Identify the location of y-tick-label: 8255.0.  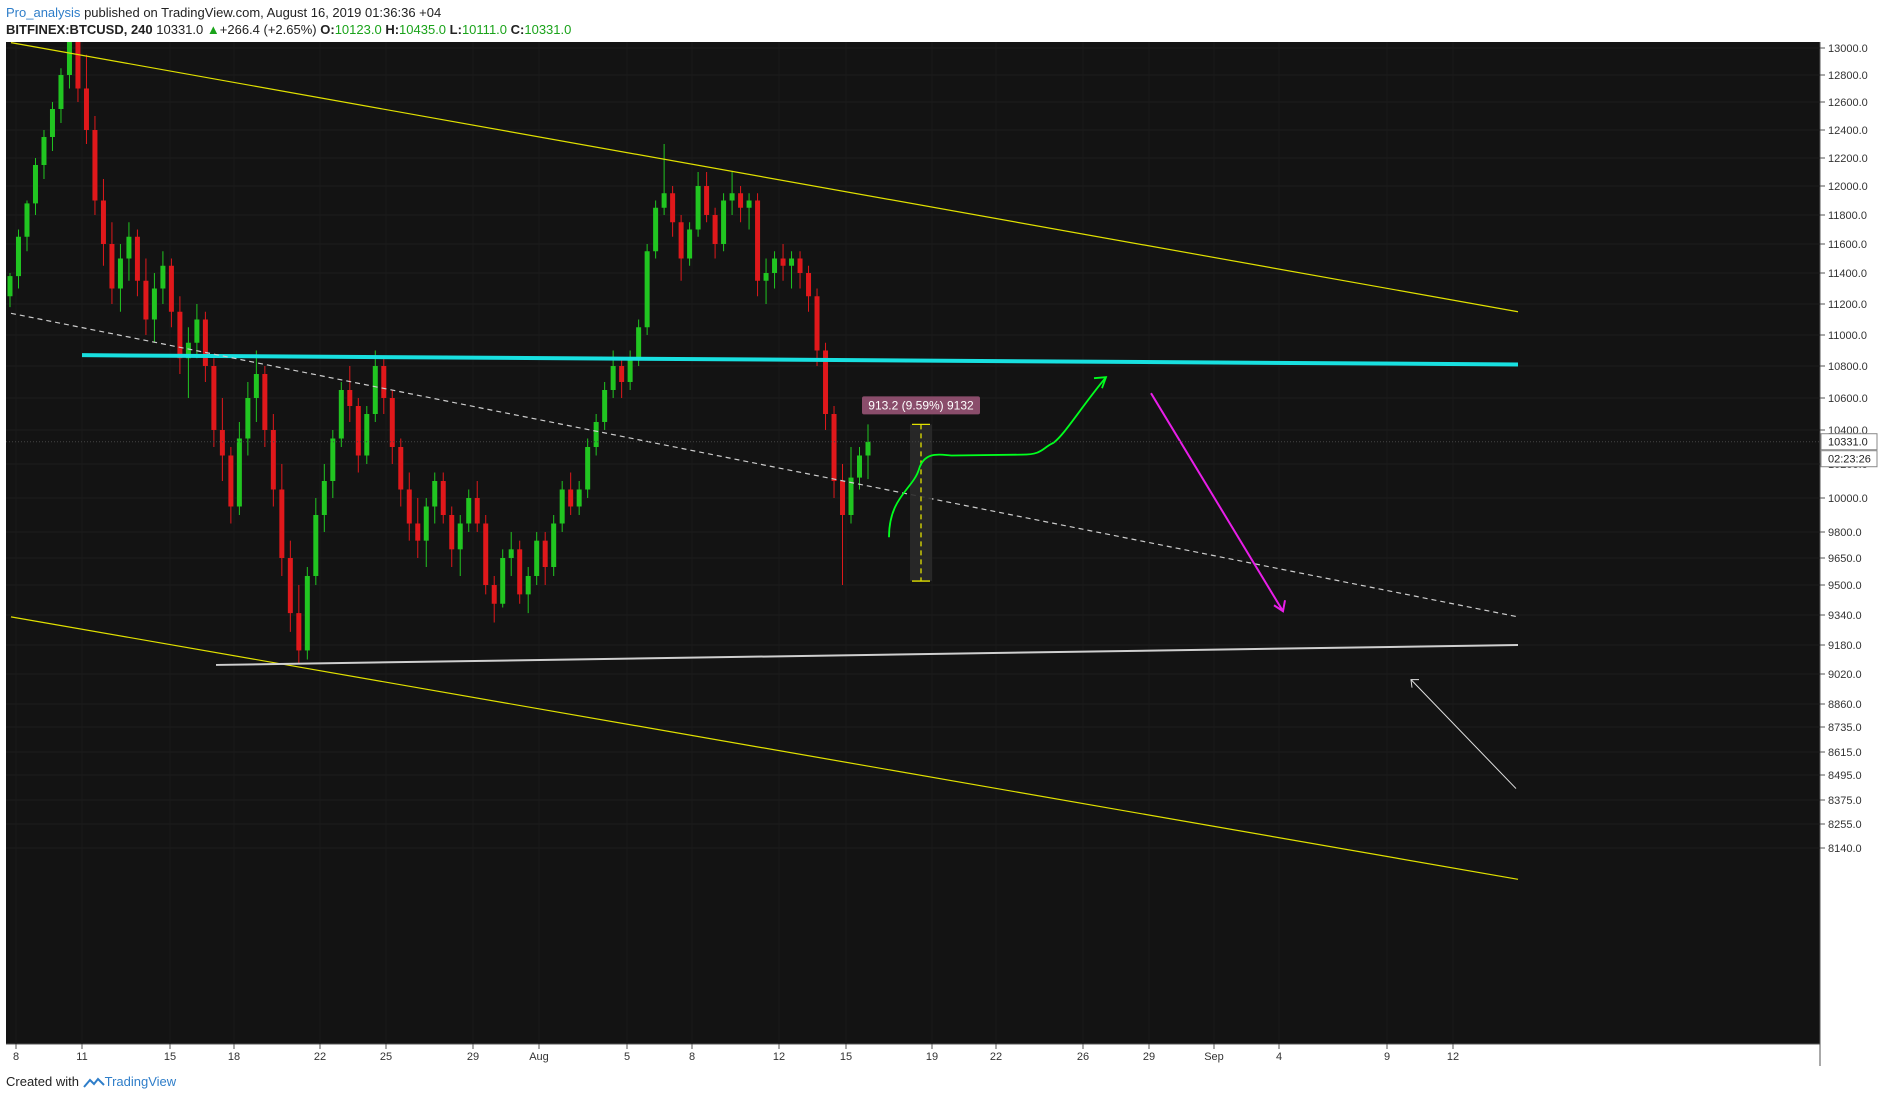
(1845, 825).